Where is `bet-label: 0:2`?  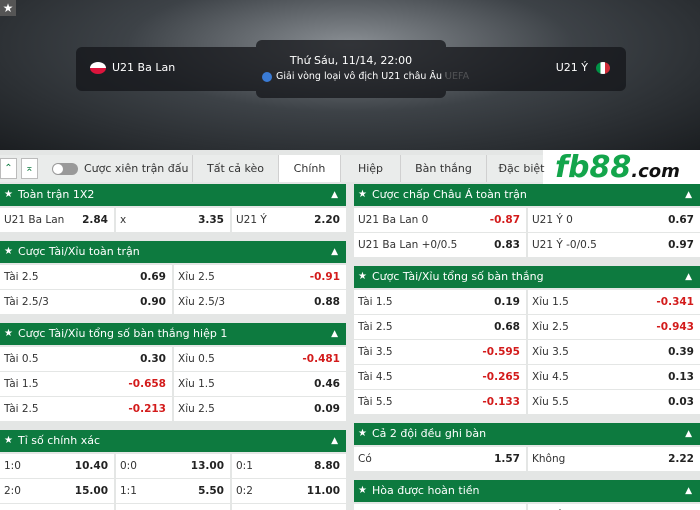
bet-label: 0:2 is located at coordinates (244, 491).